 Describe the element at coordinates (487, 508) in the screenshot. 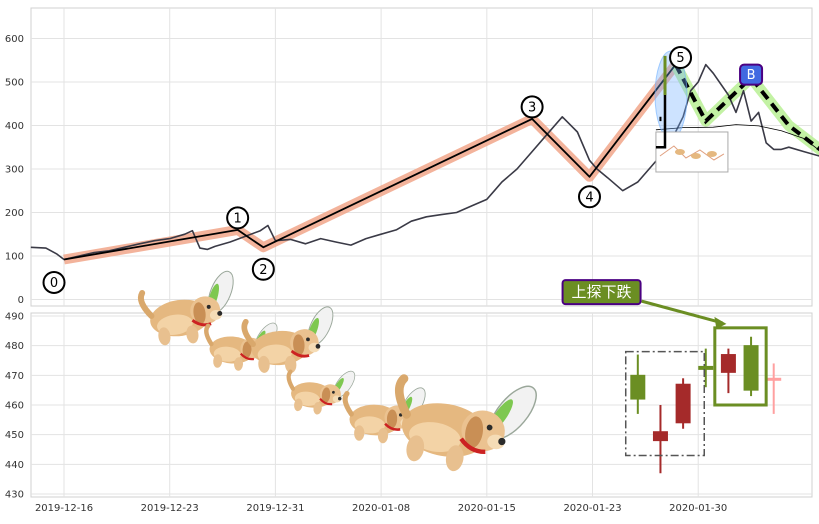

I see `x-tick-label: 2020-01-15` at that location.